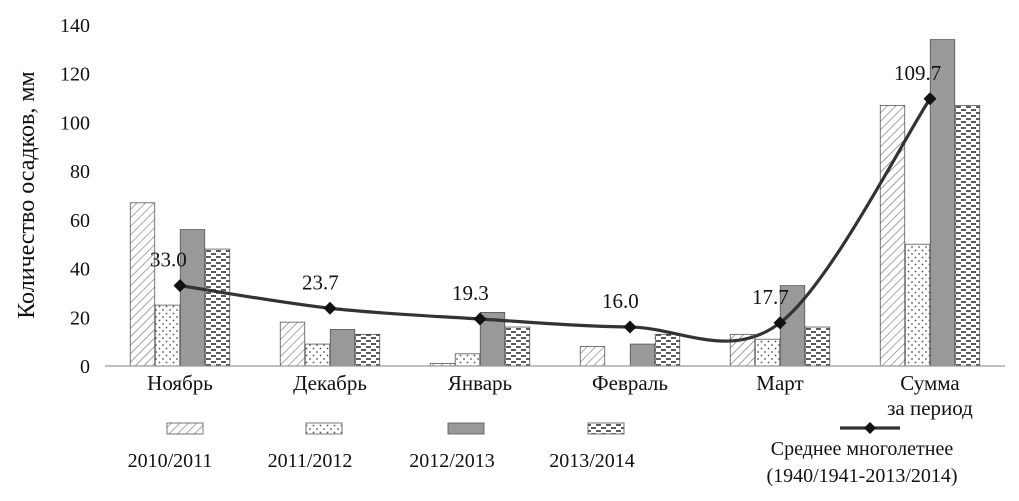 The width and height of the screenshot is (1019, 501). I want to click on category-label: Сумма, so click(930, 383).